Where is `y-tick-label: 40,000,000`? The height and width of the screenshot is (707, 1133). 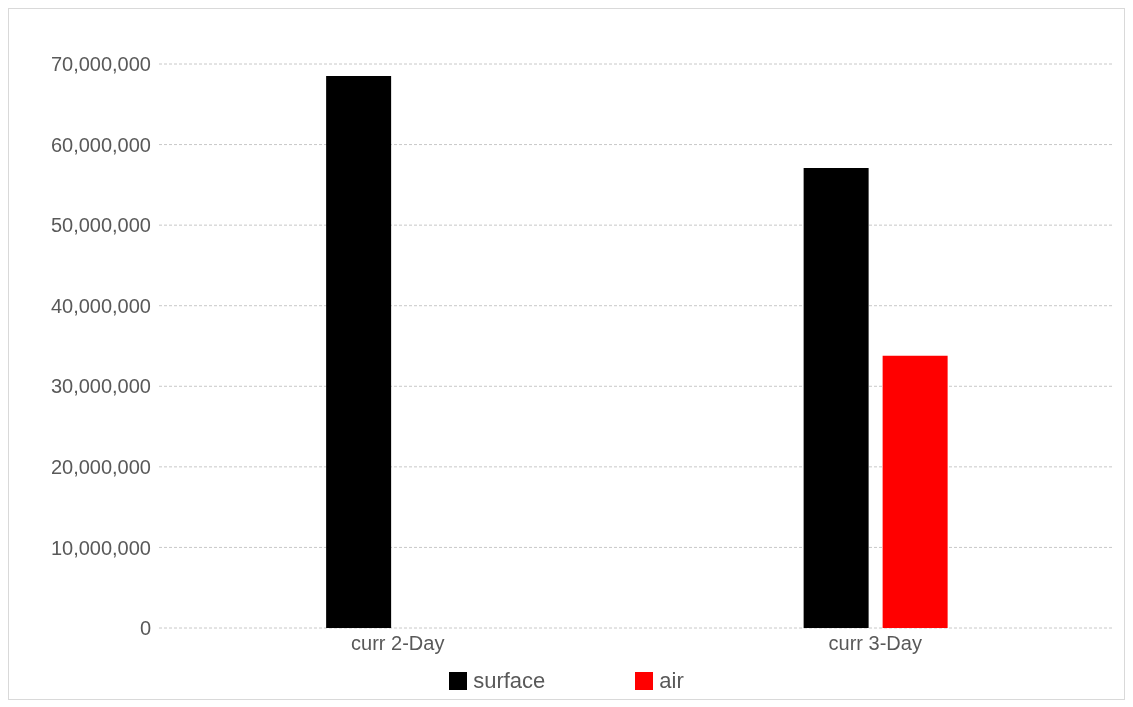 y-tick-label: 40,000,000 is located at coordinates (100, 305).